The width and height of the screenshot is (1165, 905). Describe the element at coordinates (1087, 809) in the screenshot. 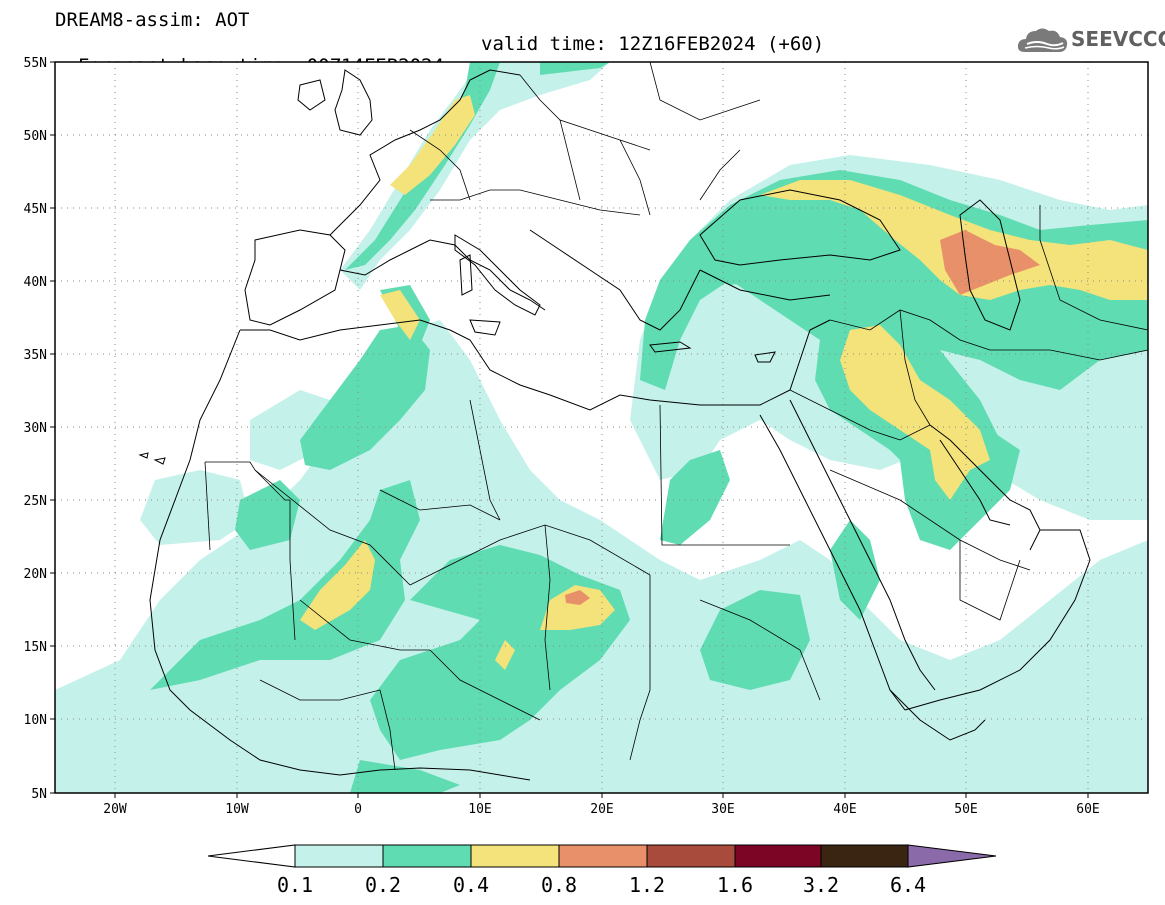

I see `lon-label: 60E` at that location.